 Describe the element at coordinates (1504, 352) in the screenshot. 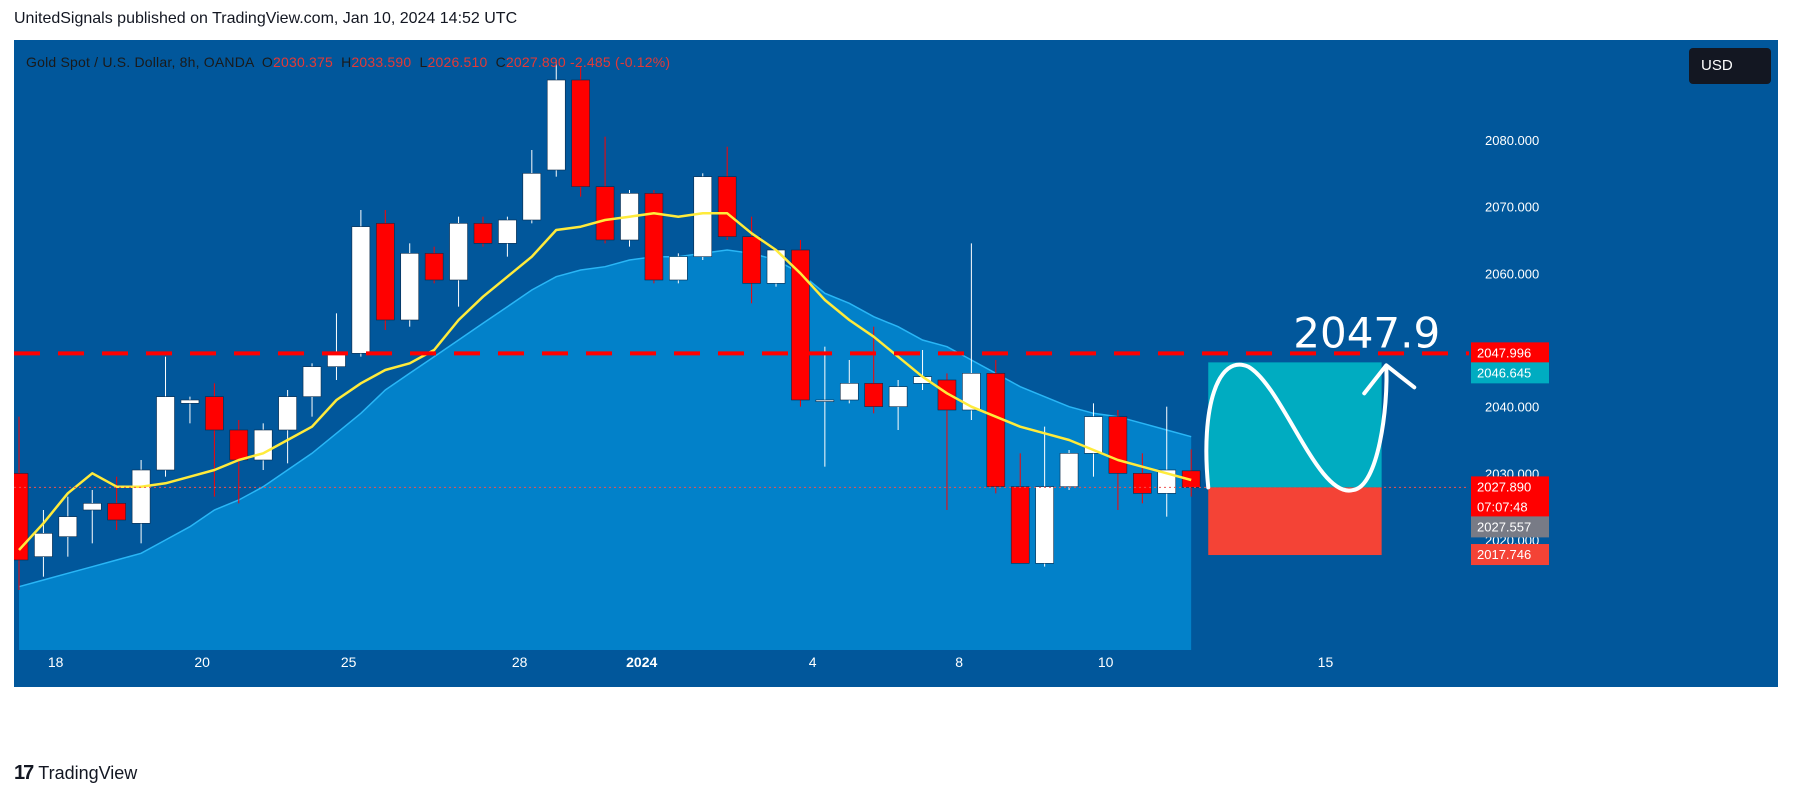

I see `axis-price-tag-label: 2047.996` at that location.